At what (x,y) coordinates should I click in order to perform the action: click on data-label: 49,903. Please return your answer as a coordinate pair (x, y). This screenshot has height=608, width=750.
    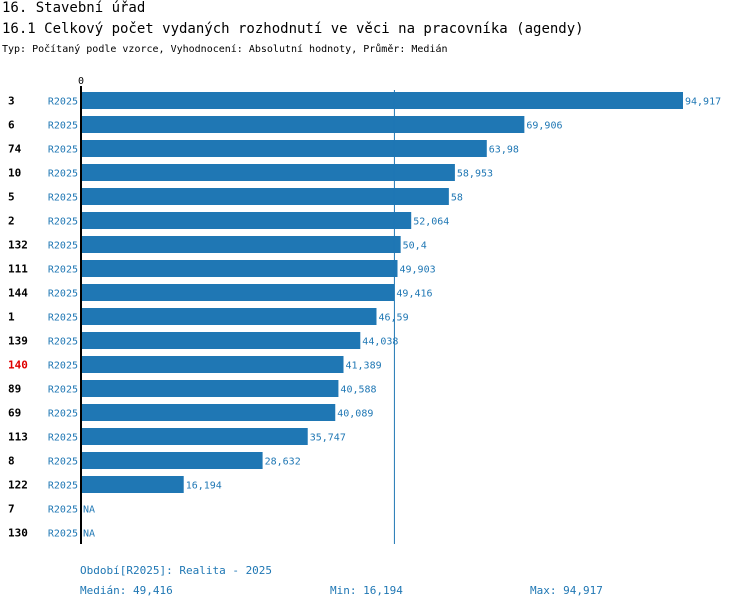
    Looking at the image, I should click on (418, 270).